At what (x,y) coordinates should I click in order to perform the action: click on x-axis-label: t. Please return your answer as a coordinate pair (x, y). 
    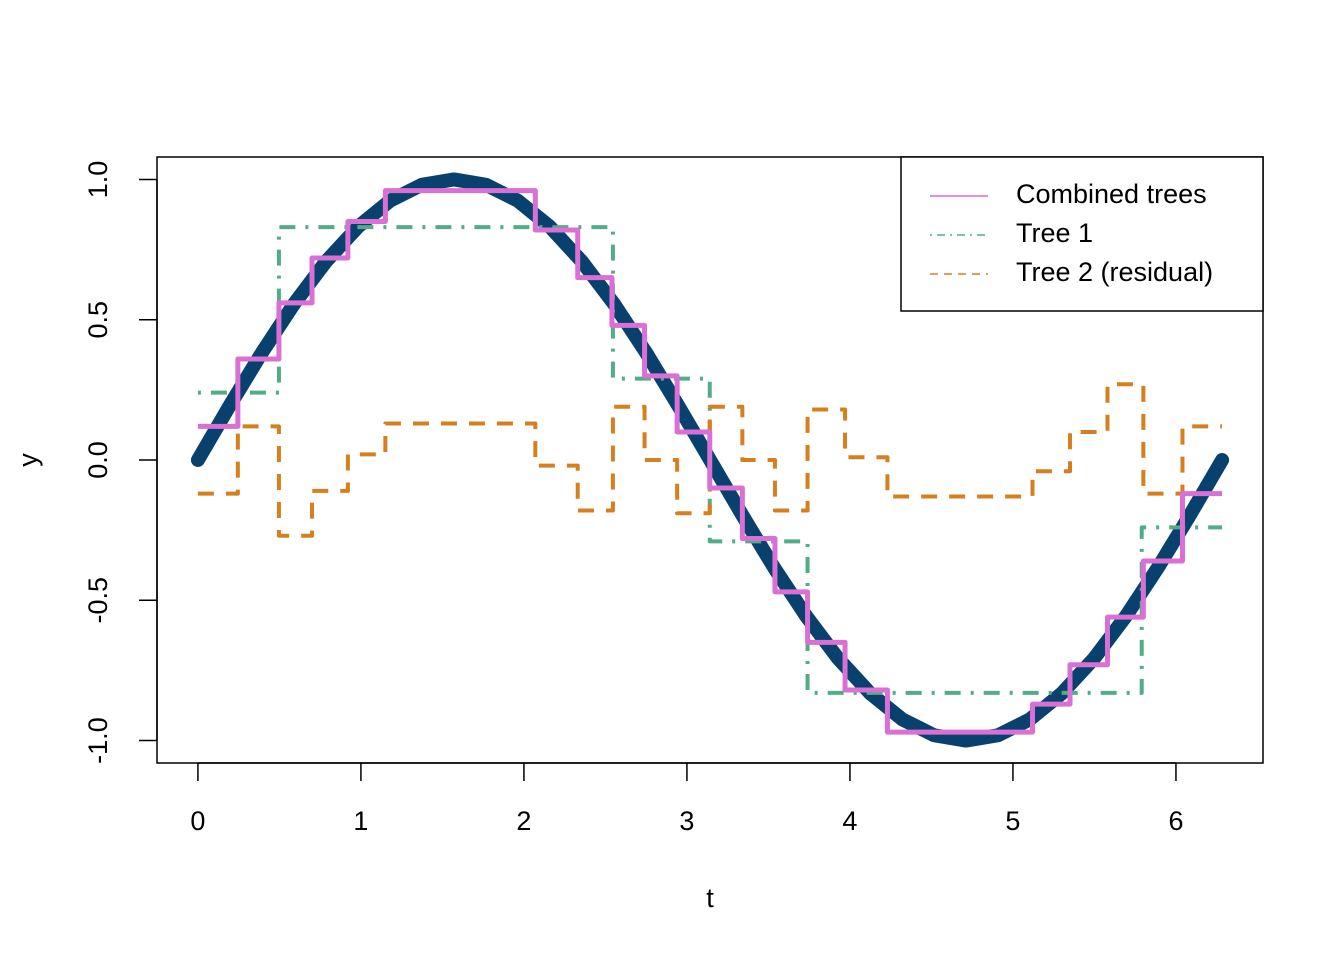
    Looking at the image, I should click on (710, 898).